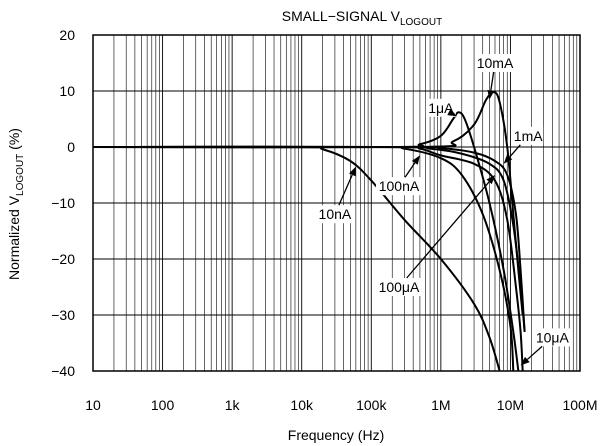 Image resolution: width=613 pixels, height=446 pixels. I want to click on x-tick-label: 1M, so click(440, 405).